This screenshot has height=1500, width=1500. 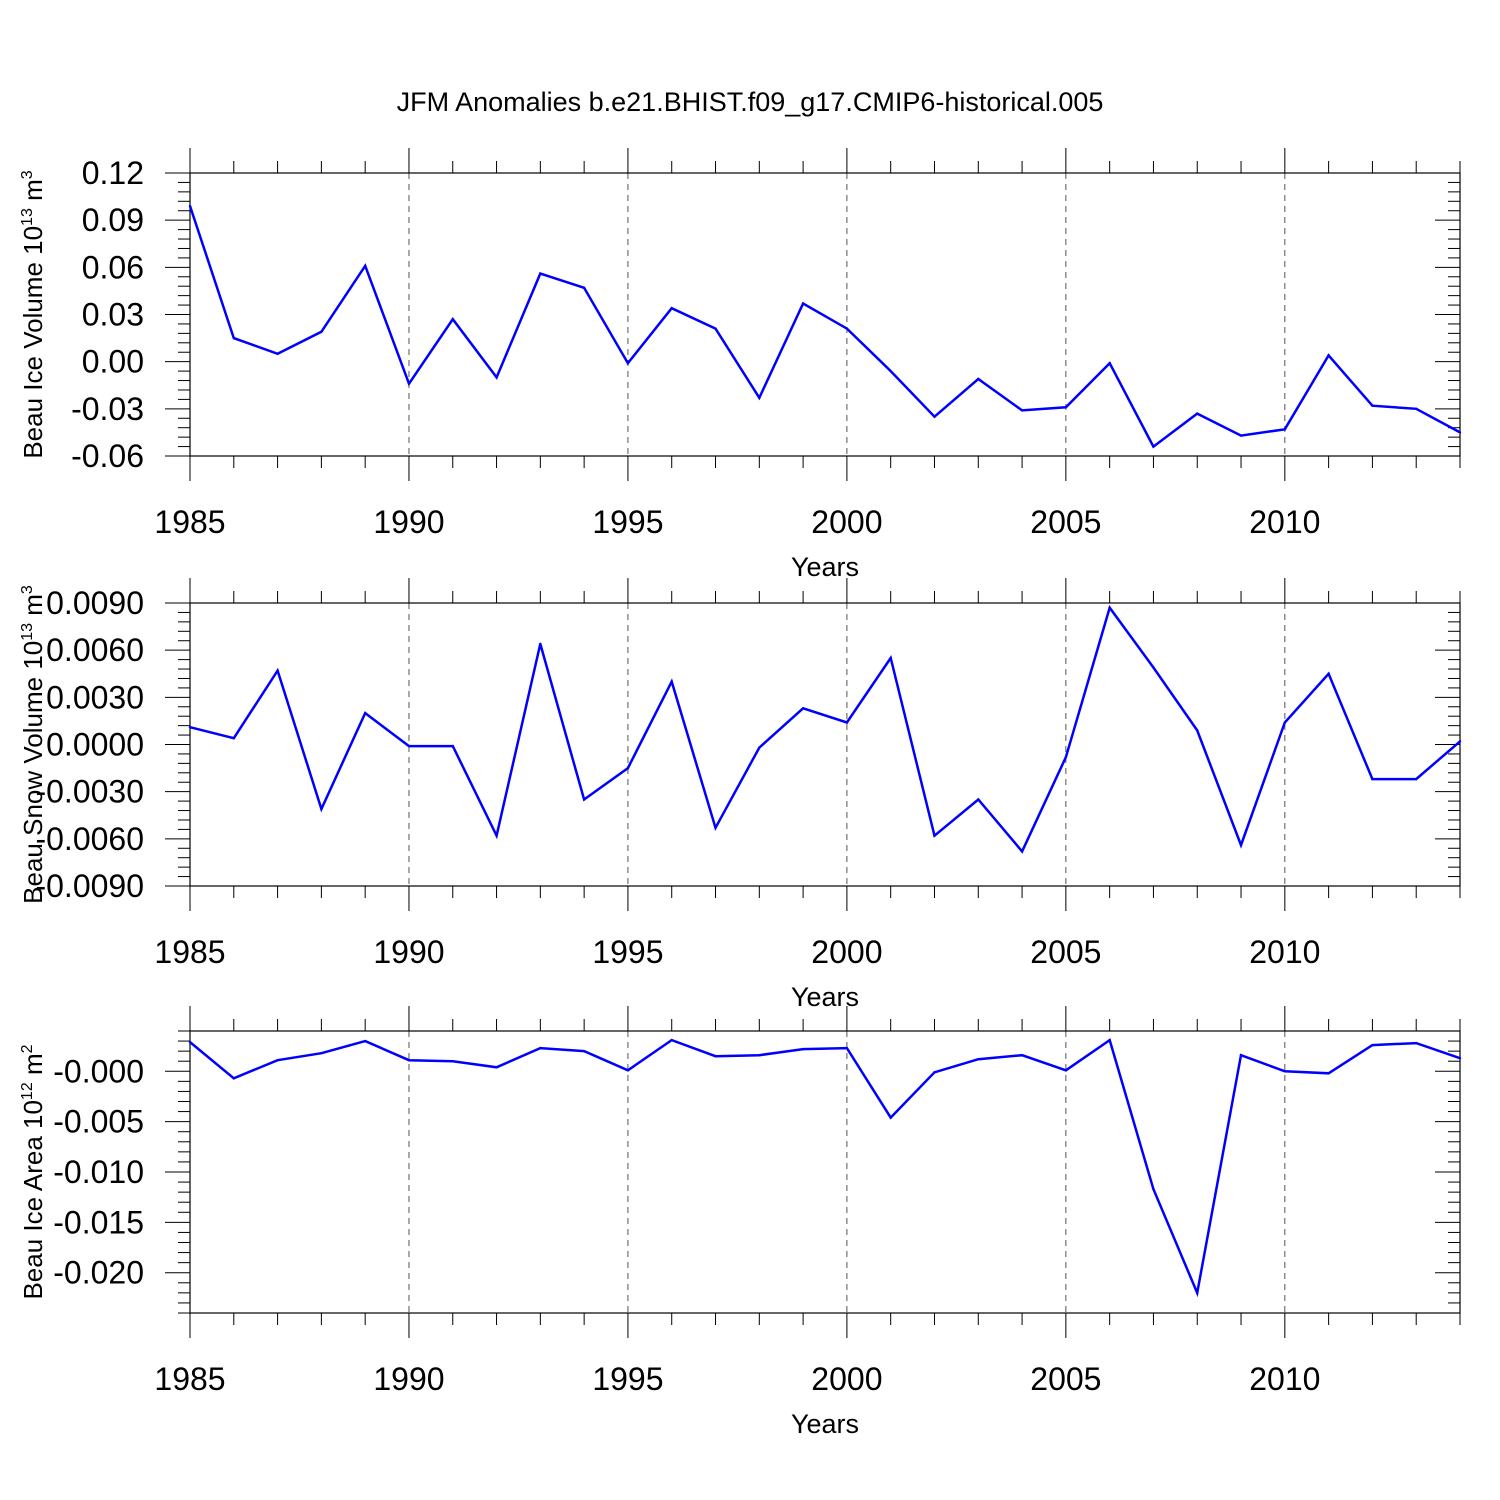 What do you see at coordinates (98, 1273) in the screenshot?
I see `panel-3-ytick-label-0: -0.020` at bounding box center [98, 1273].